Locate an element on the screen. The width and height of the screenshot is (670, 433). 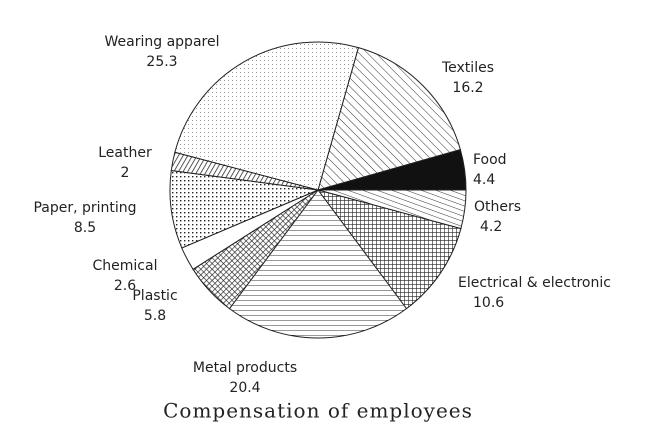
slice-label: Electrical & electronic is located at coordinates (534, 283).